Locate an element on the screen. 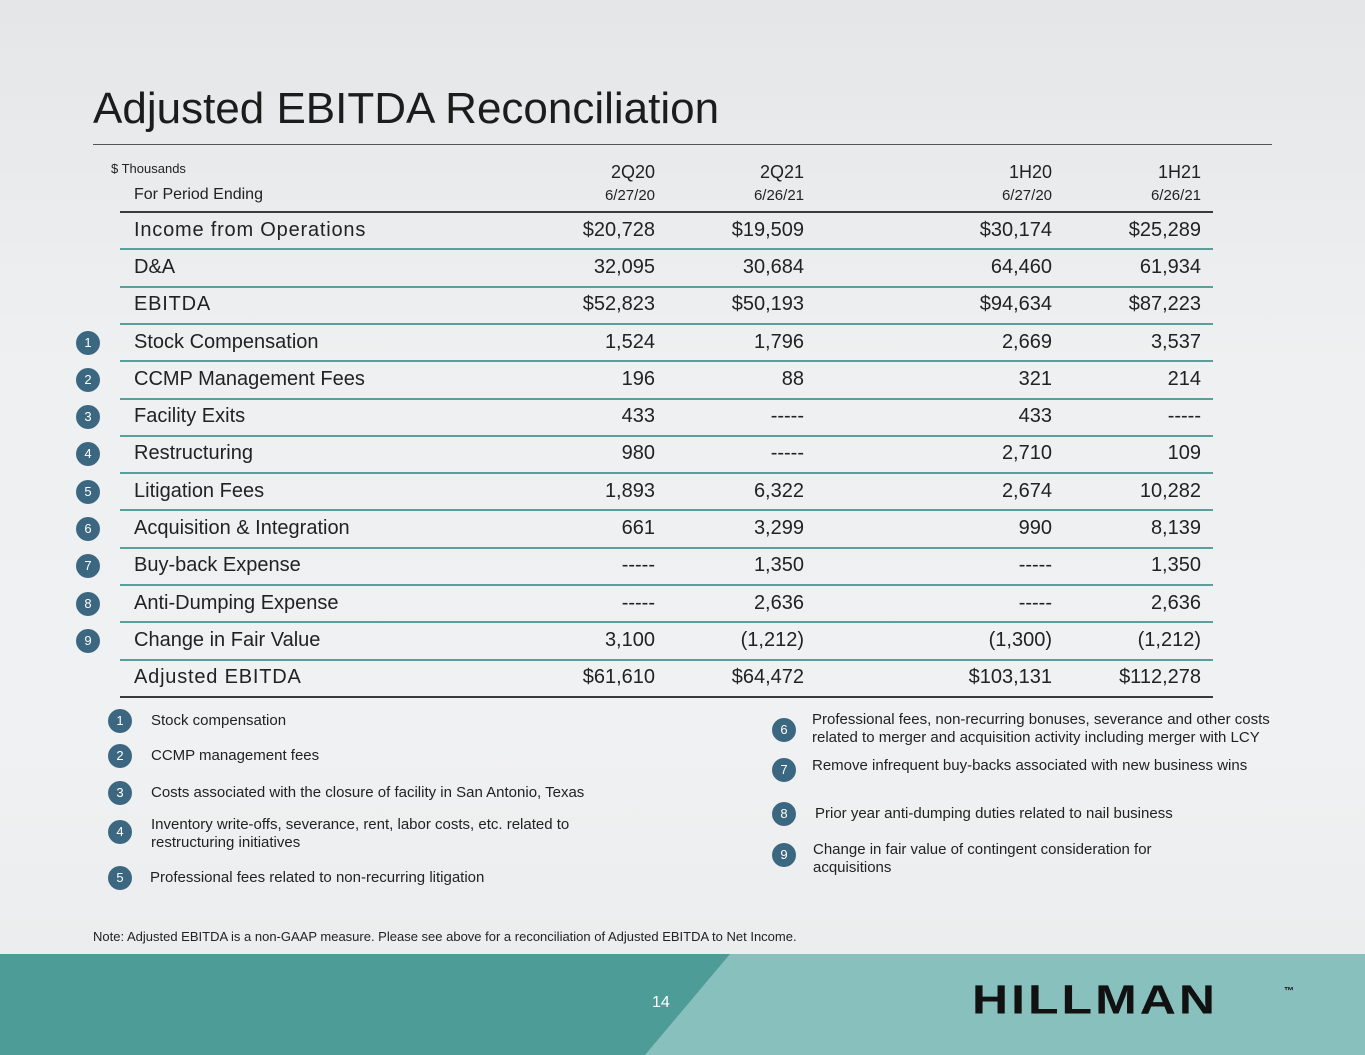 This screenshot has height=1055, width=1365. footnote-marker: 9 is located at coordinates (784, 855).